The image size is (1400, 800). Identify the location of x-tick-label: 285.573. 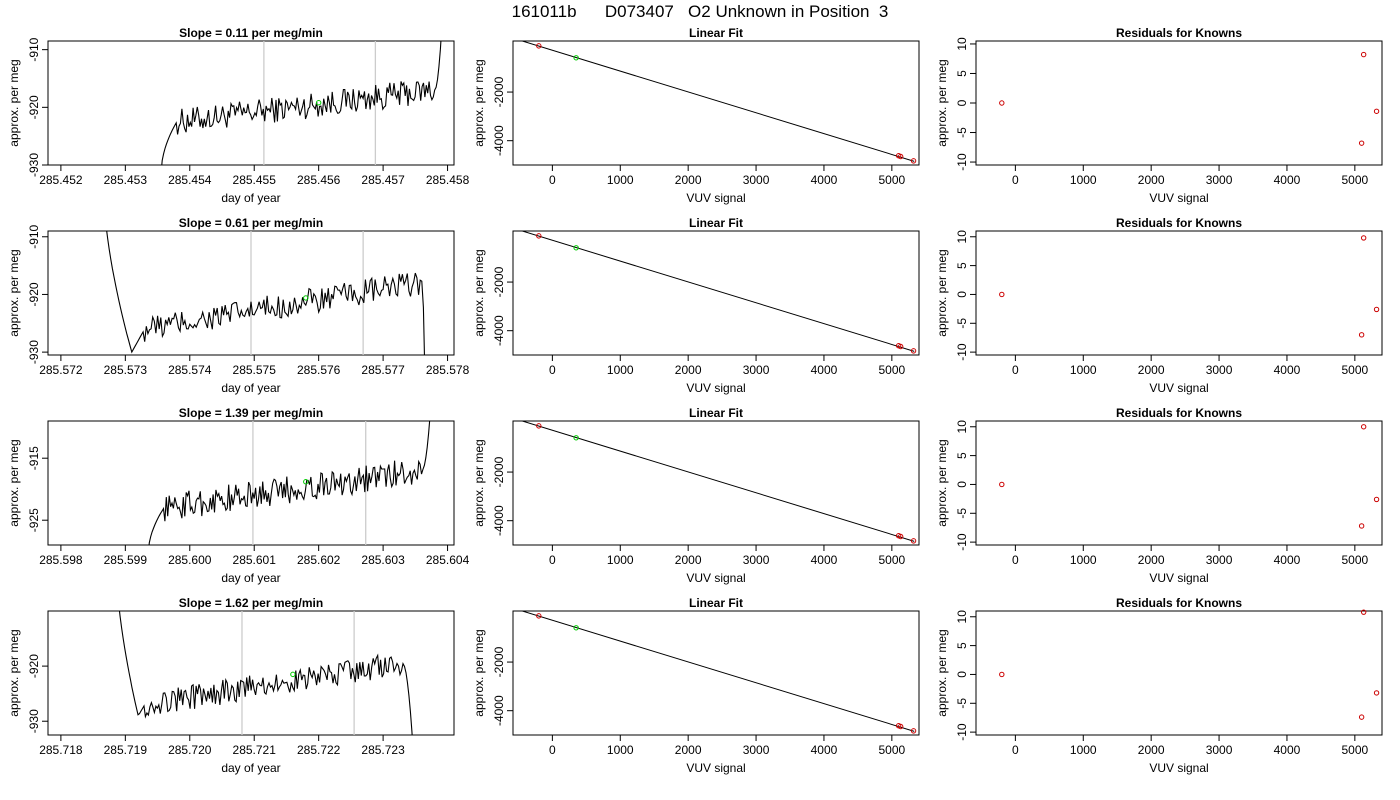
(126, 370).